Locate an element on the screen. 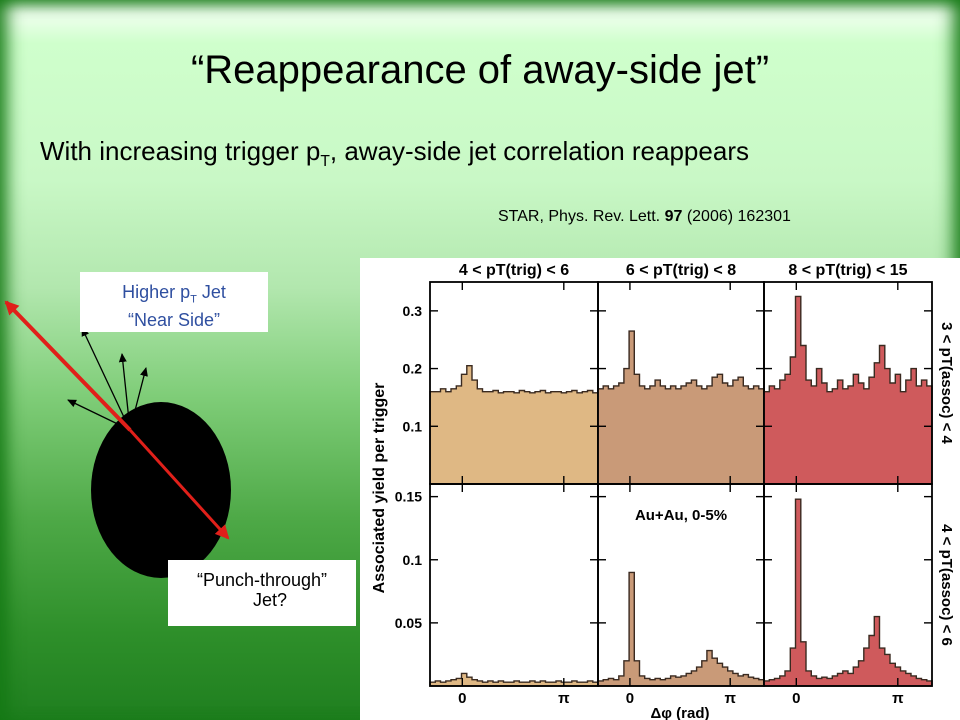 The image size is (960, 720). column-header: 6 < pT(trig) < 8 is located at coordinates (681, 270).